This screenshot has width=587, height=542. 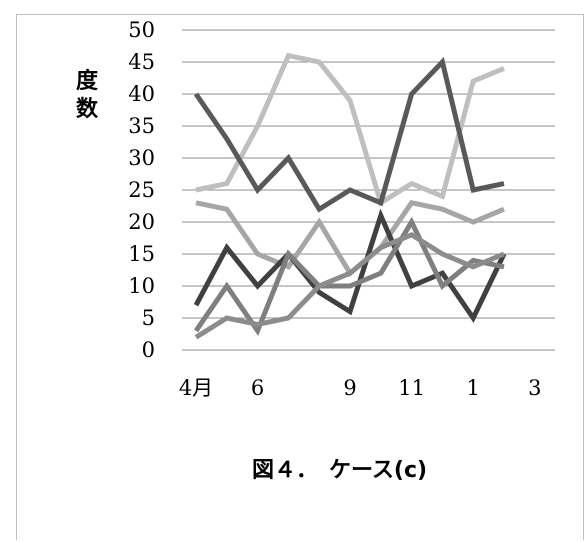 I want to click on y-tick-label: 45, so click(x=141, y=62).